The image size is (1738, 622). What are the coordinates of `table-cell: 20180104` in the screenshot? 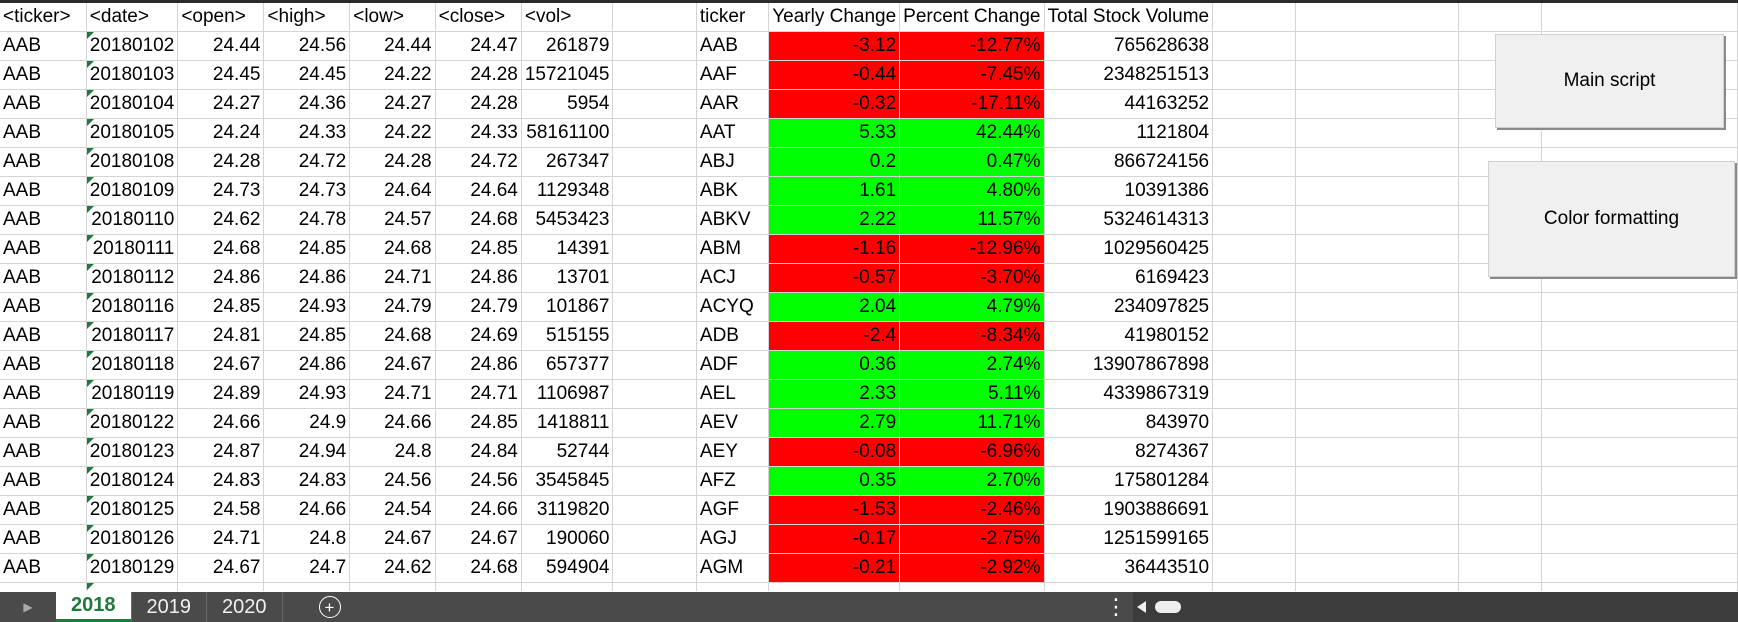 It's located at (132, 104).